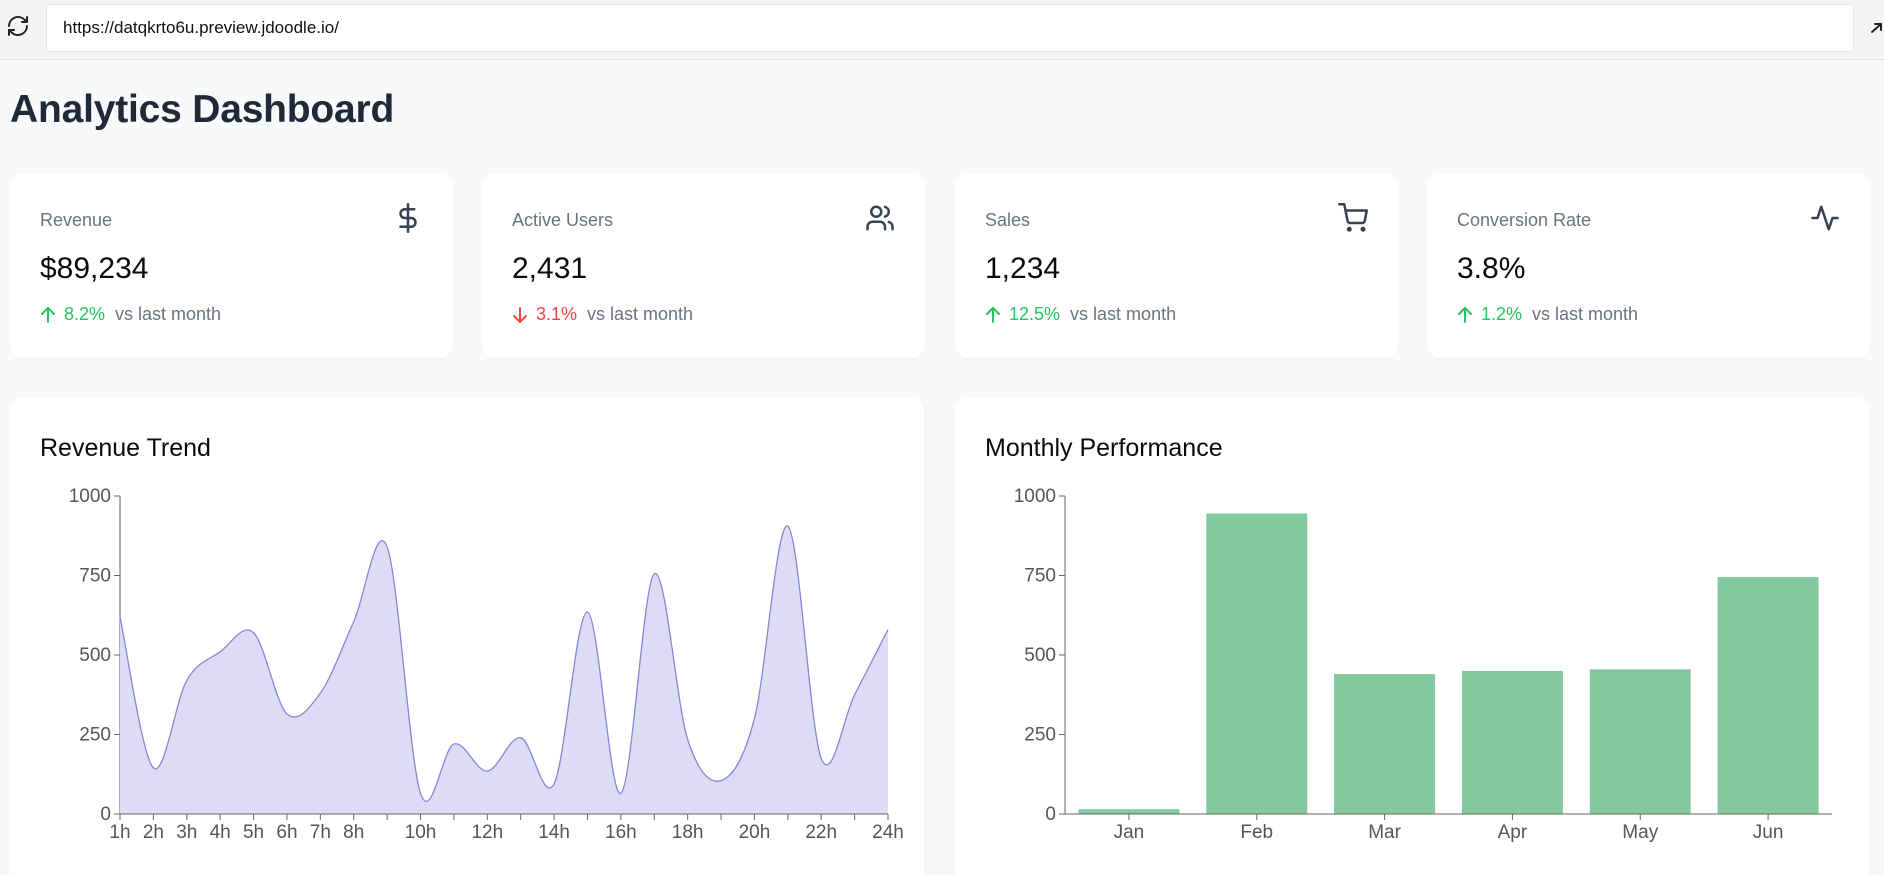 Image resolution: width=1884 pixels, height=875 pixels. Describe the element at coordinates (286, 832) in the screenshot. I see `x-tick-label: 6h` at that location.